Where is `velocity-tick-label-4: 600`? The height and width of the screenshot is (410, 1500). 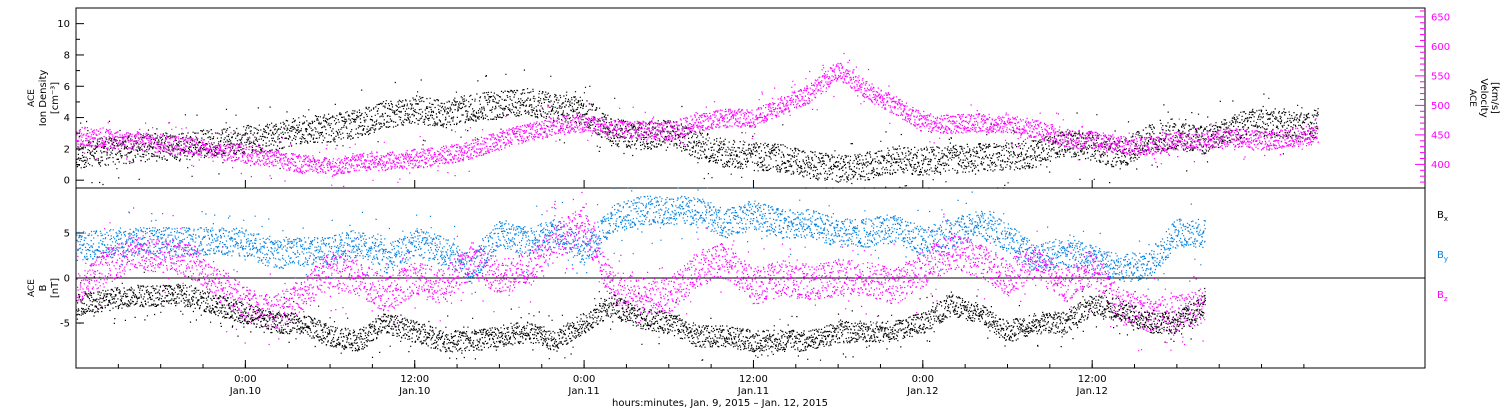
velocity-tick-label-4: 600 is located at coordinates (1440, 47).